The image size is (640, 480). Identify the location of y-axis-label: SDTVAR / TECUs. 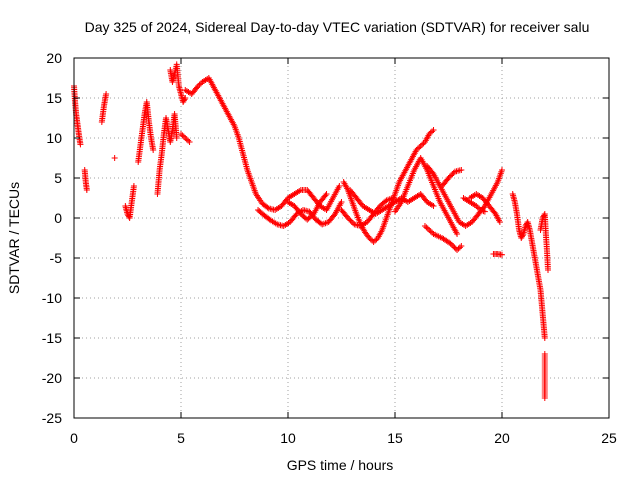
(14, 238).